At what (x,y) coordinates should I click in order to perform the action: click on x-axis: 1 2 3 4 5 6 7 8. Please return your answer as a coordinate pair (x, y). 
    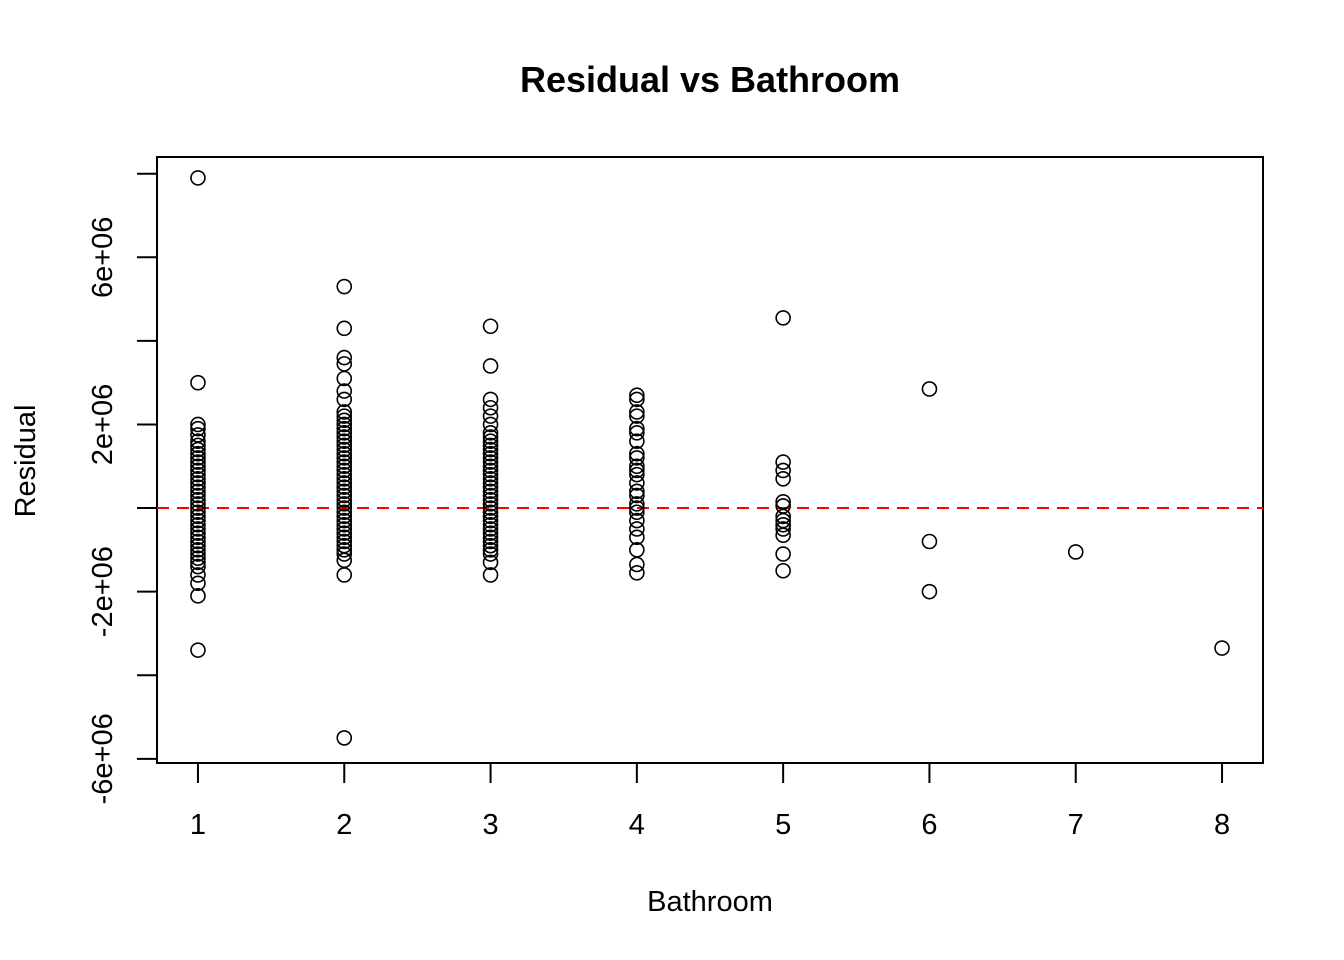
    Looking at the image, I should click on (710, 801).